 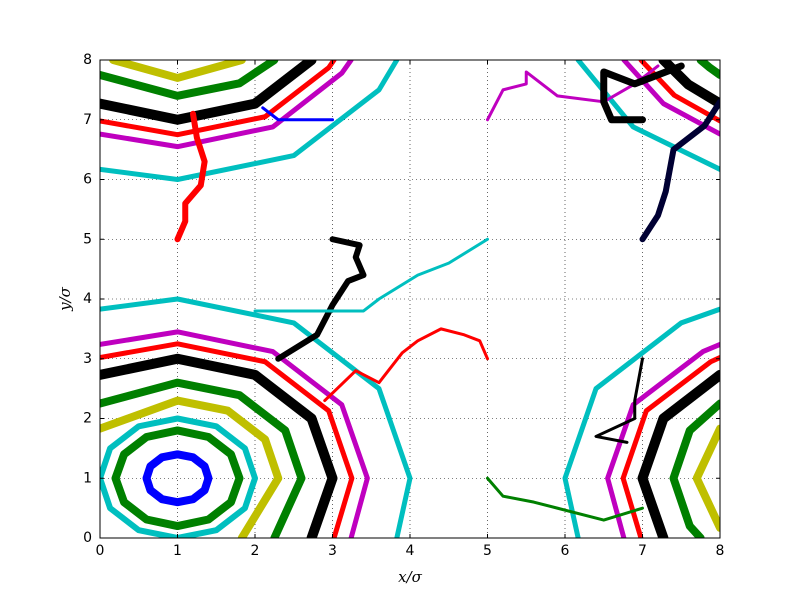 I want to click on y-tick-label: 8, so click(x=87, y=60).